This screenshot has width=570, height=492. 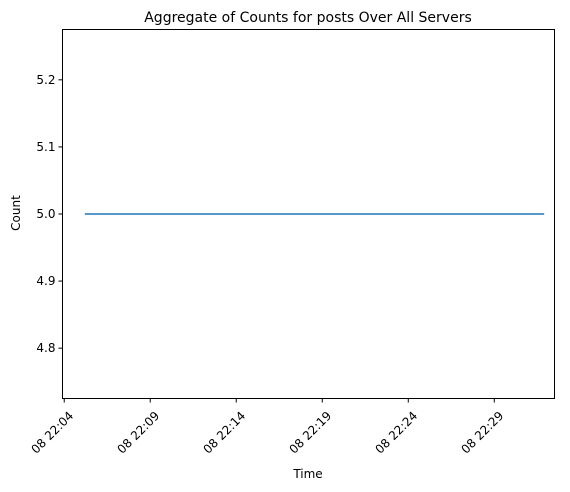 I want to click on x-tick-label: 08 22:14, so click(x=224, y=433).